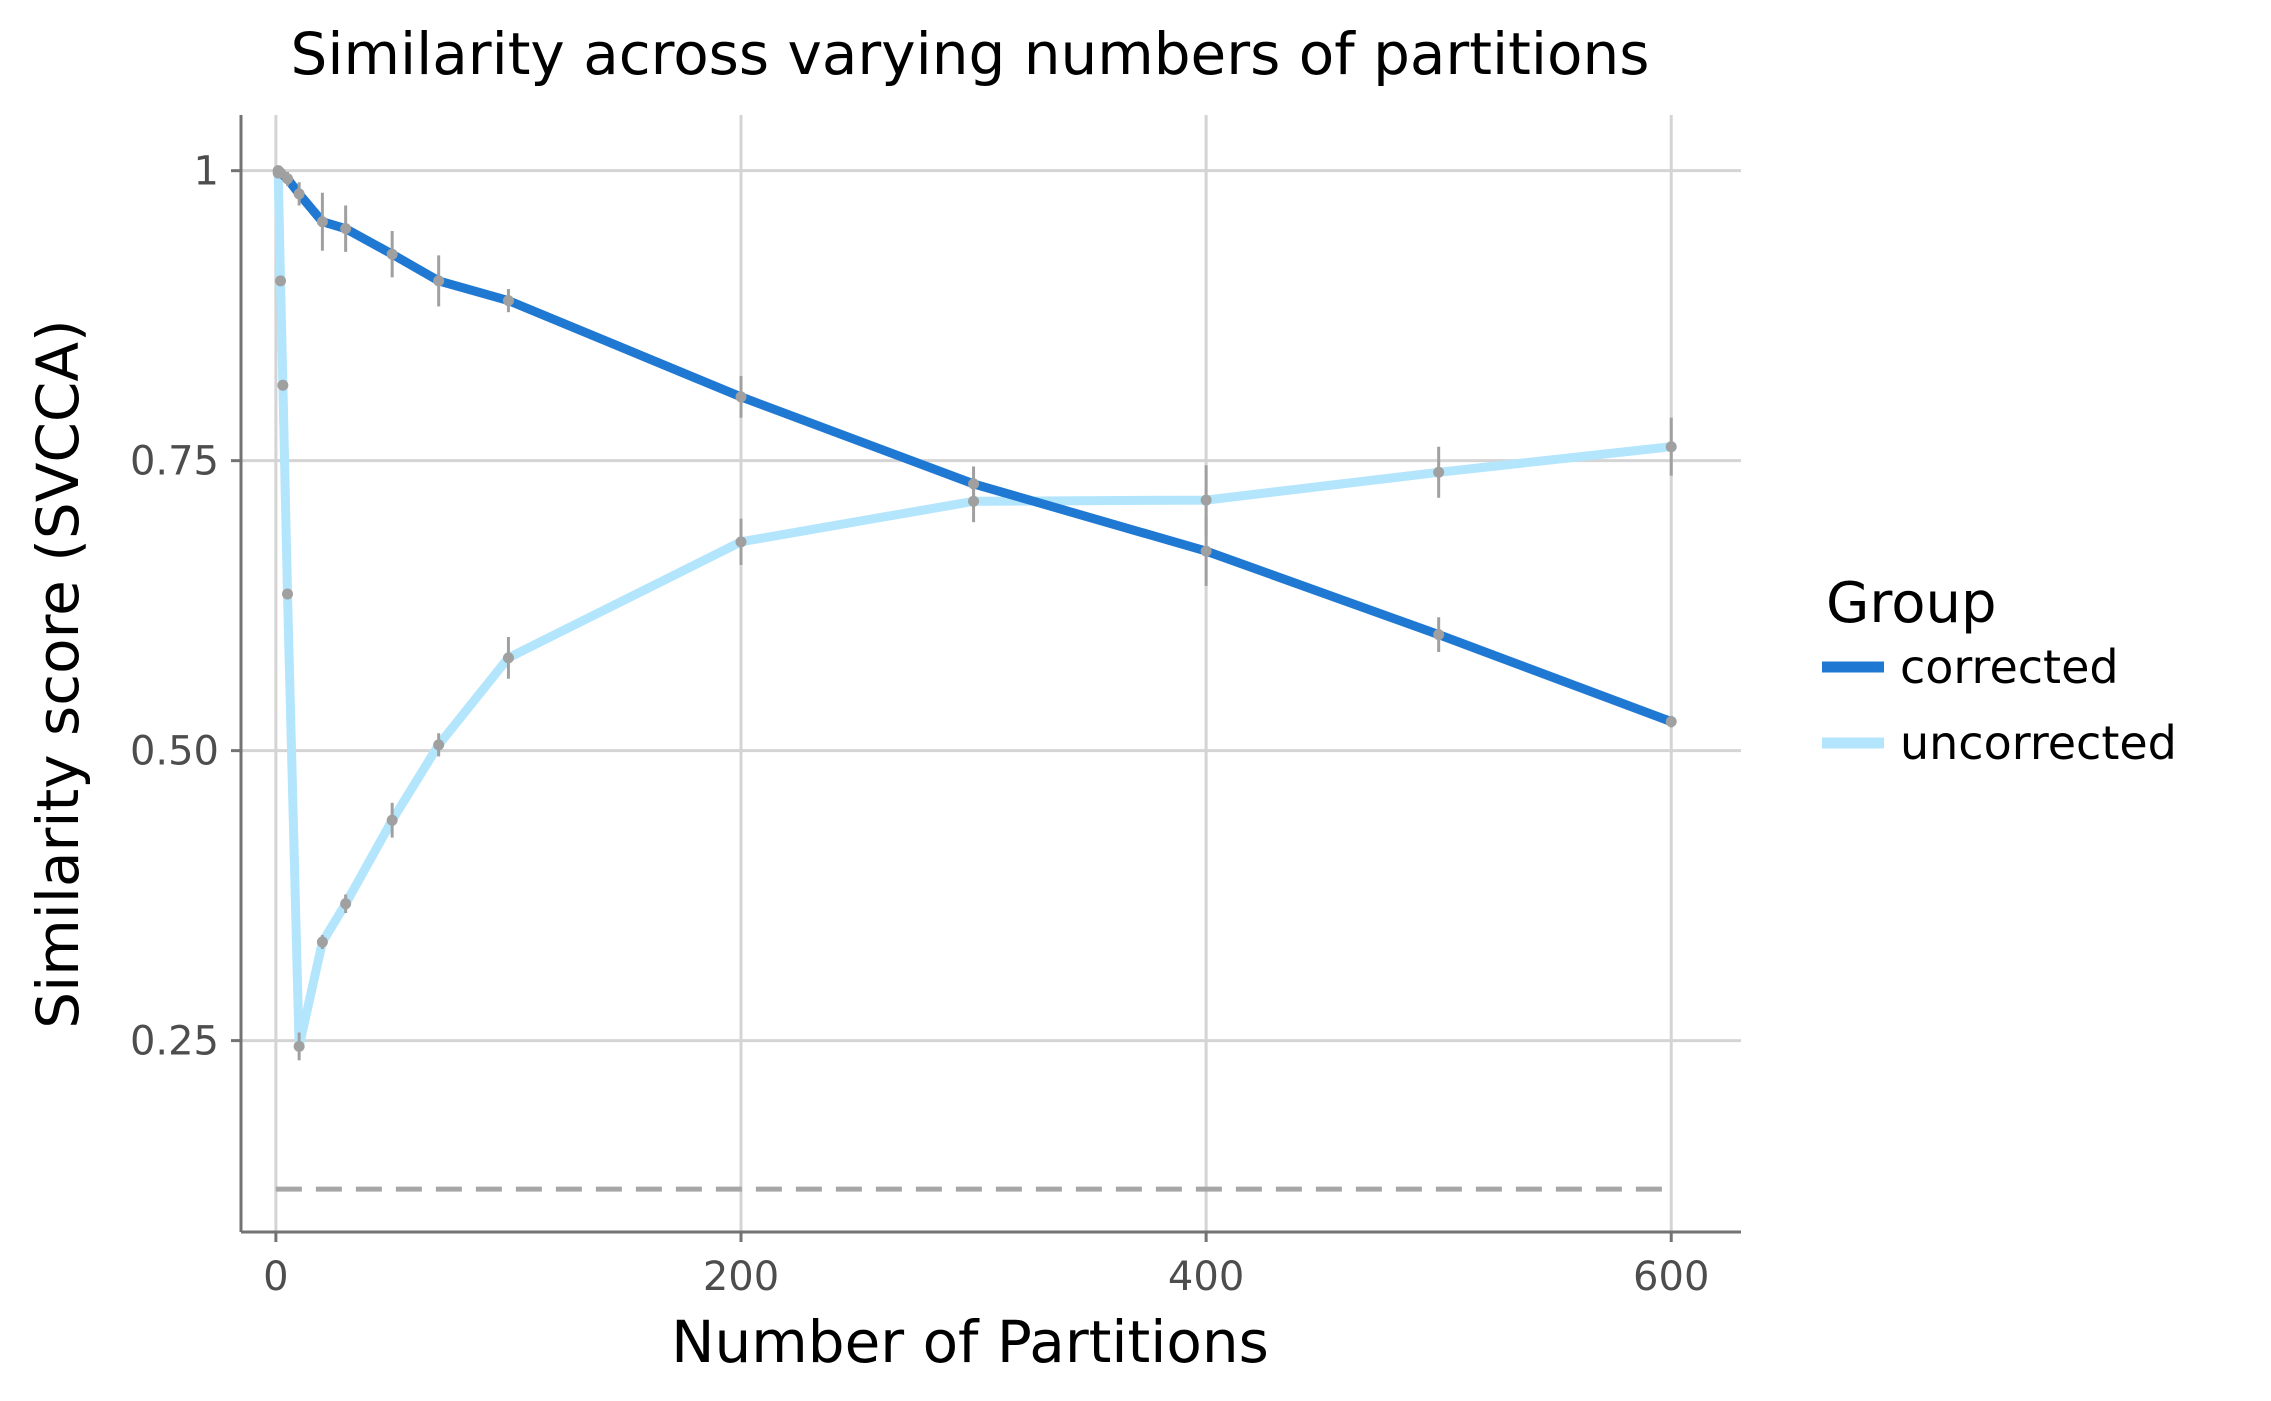  What do you see at coordinates (1911, 603) in the screenshot?
I see `legend-title: Group` at bounding box center [1911, 603].